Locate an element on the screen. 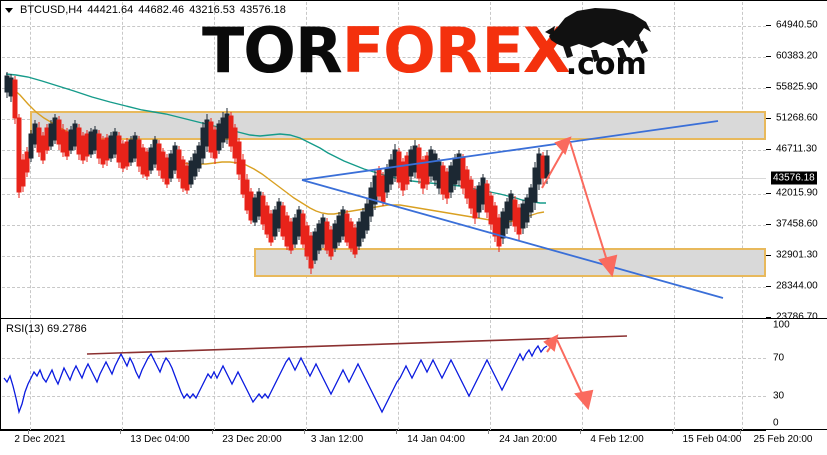 This screenshot has width=827, height=455. time-axis-label: 14 Jan 04:00 is located at coordinates (436, 439).